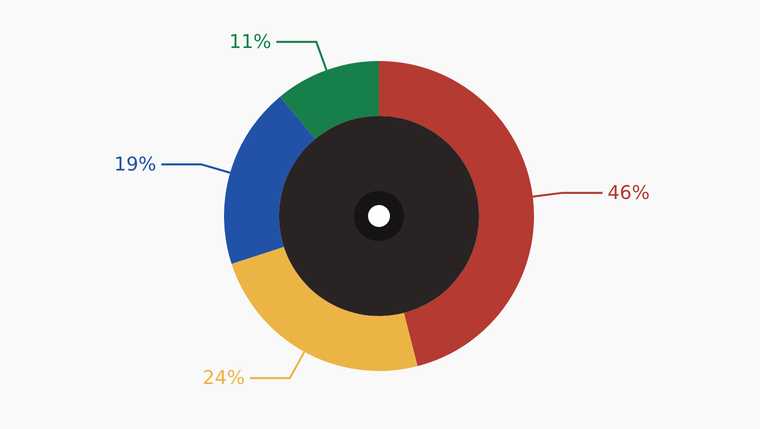  I want to click on data-label: 46%, so click(629, 193).